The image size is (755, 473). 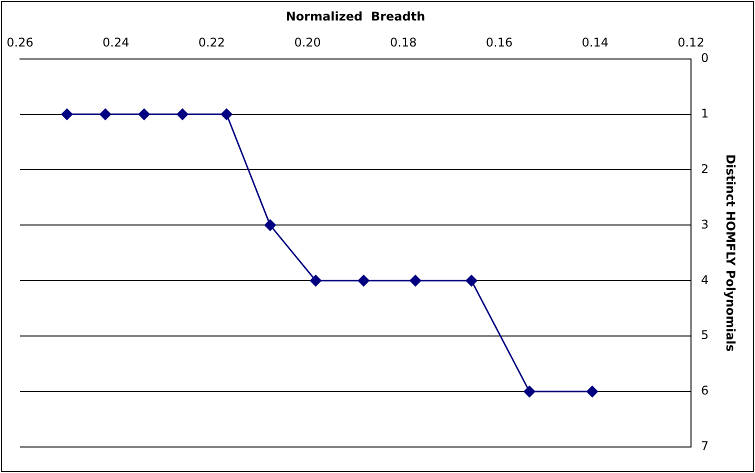 I want to click on y-tick-label: 1, so click(x=704, y=113).